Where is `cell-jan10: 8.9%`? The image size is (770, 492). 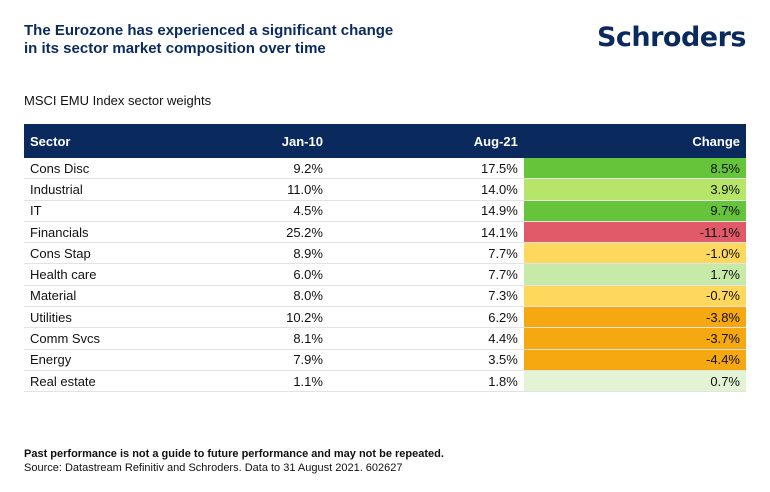 cell-jan10: 8.9% is located at coordinates (269, 253).